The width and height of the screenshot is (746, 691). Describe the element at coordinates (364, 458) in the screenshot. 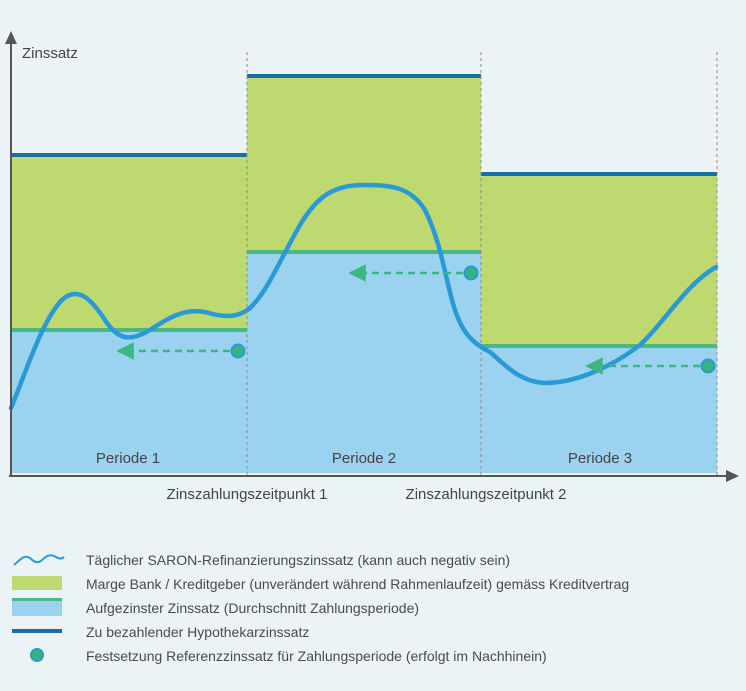

I see `period-label-2: Periode 2` at that location.